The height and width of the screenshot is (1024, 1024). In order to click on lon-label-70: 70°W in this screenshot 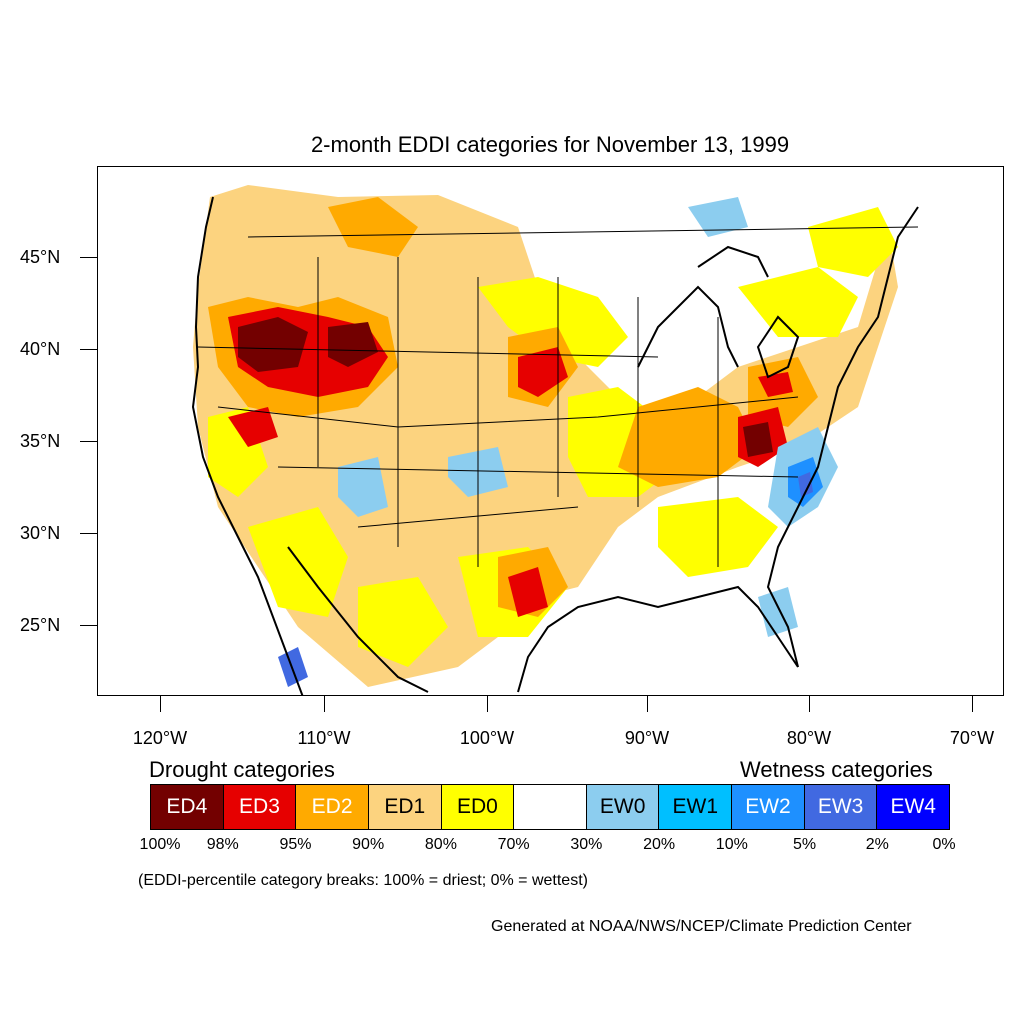, I will do `click(972, 738)`.